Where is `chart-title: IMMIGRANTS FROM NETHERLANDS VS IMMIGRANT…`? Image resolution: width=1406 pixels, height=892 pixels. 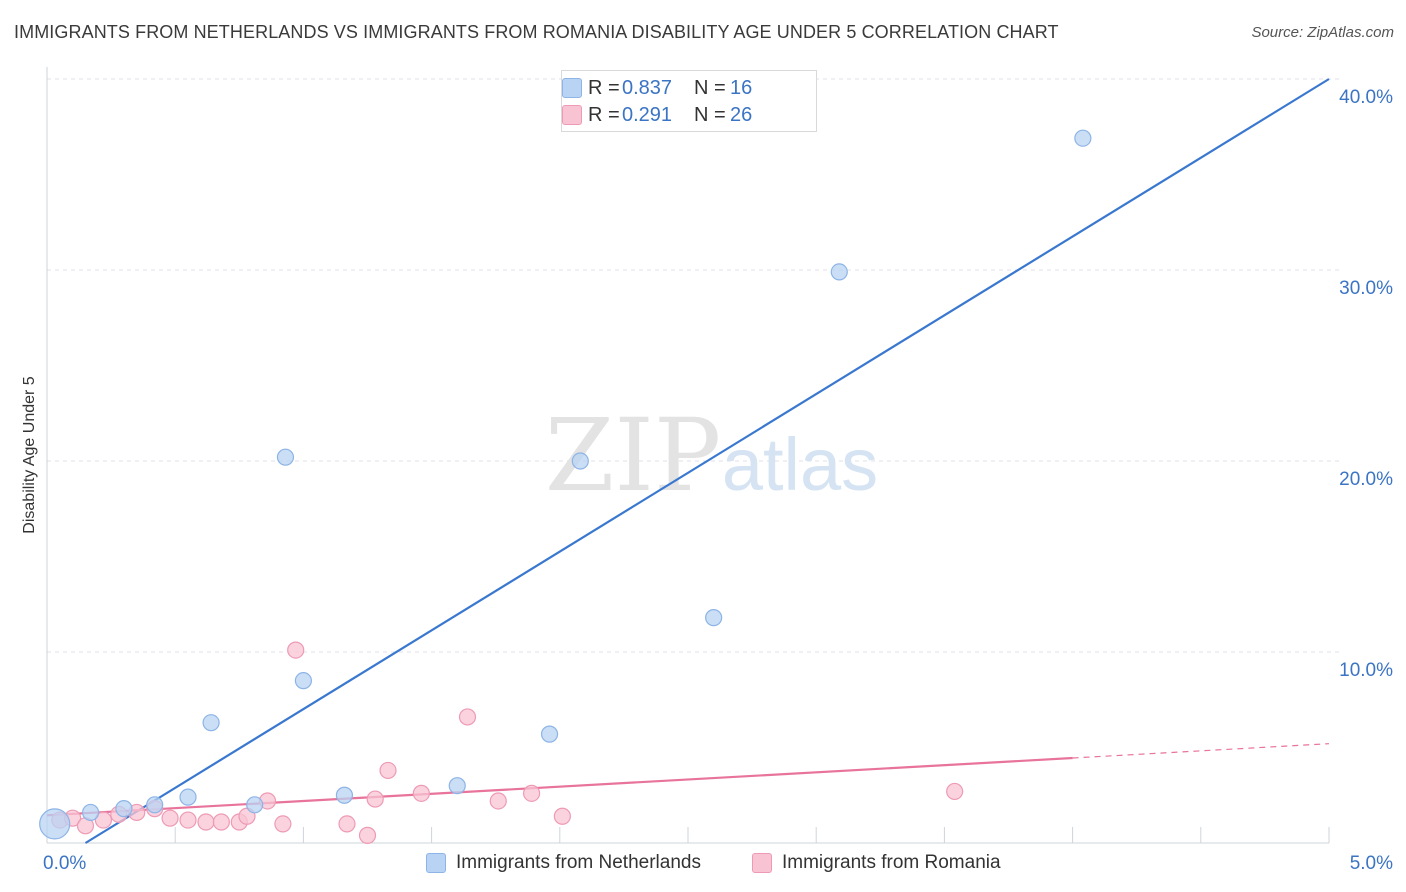 chart-title: IMMIGRANTS FROM NETHERLANDS VS IMMIGRANT… is located at coordinates (536, 32).